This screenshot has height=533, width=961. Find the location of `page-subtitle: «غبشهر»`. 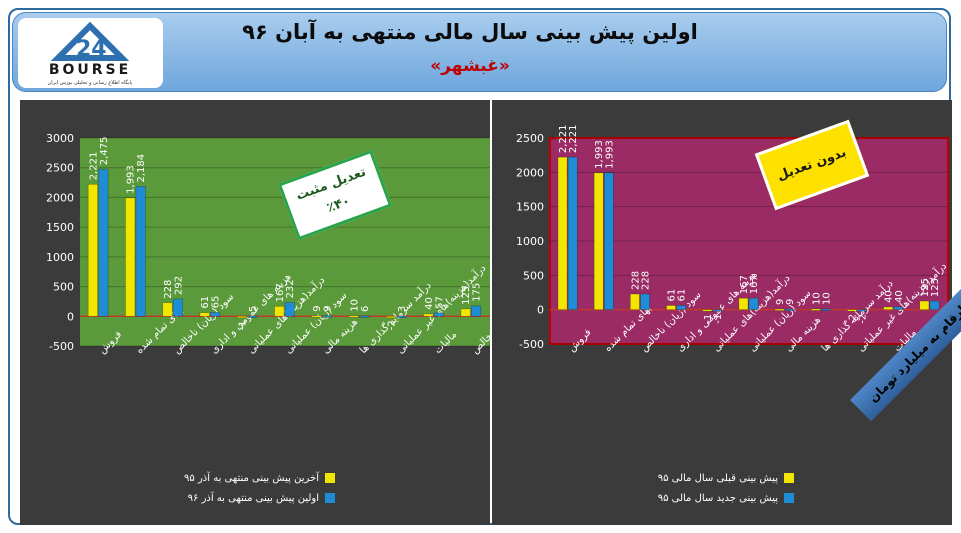

page-subtitle: «غبشهر» is located at coordinates (470, 66).